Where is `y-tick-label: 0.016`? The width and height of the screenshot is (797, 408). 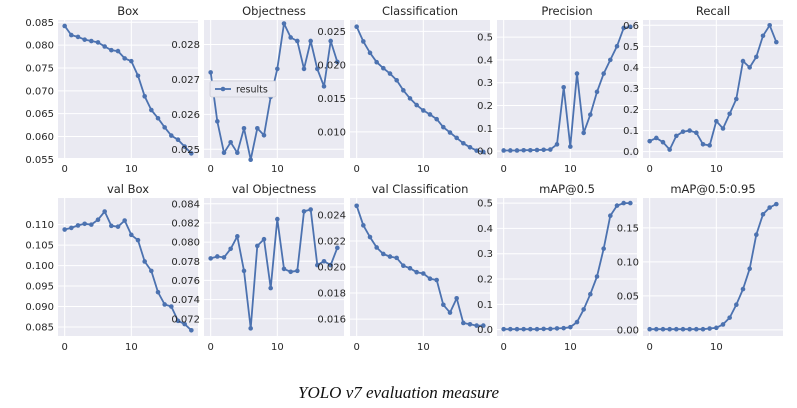 y-tick-label: 0.016 is located at coordinates (331, 320).